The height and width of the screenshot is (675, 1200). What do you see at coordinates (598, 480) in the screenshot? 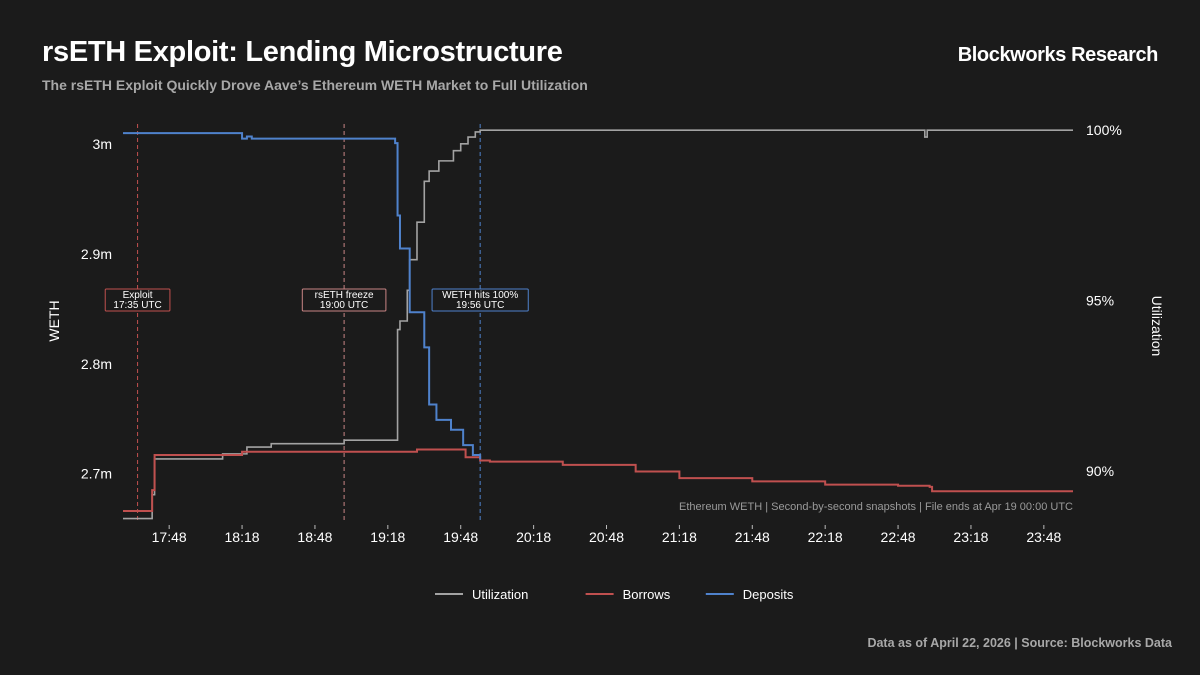
I see `series-line-borrows` at bounding box center [598, 480].